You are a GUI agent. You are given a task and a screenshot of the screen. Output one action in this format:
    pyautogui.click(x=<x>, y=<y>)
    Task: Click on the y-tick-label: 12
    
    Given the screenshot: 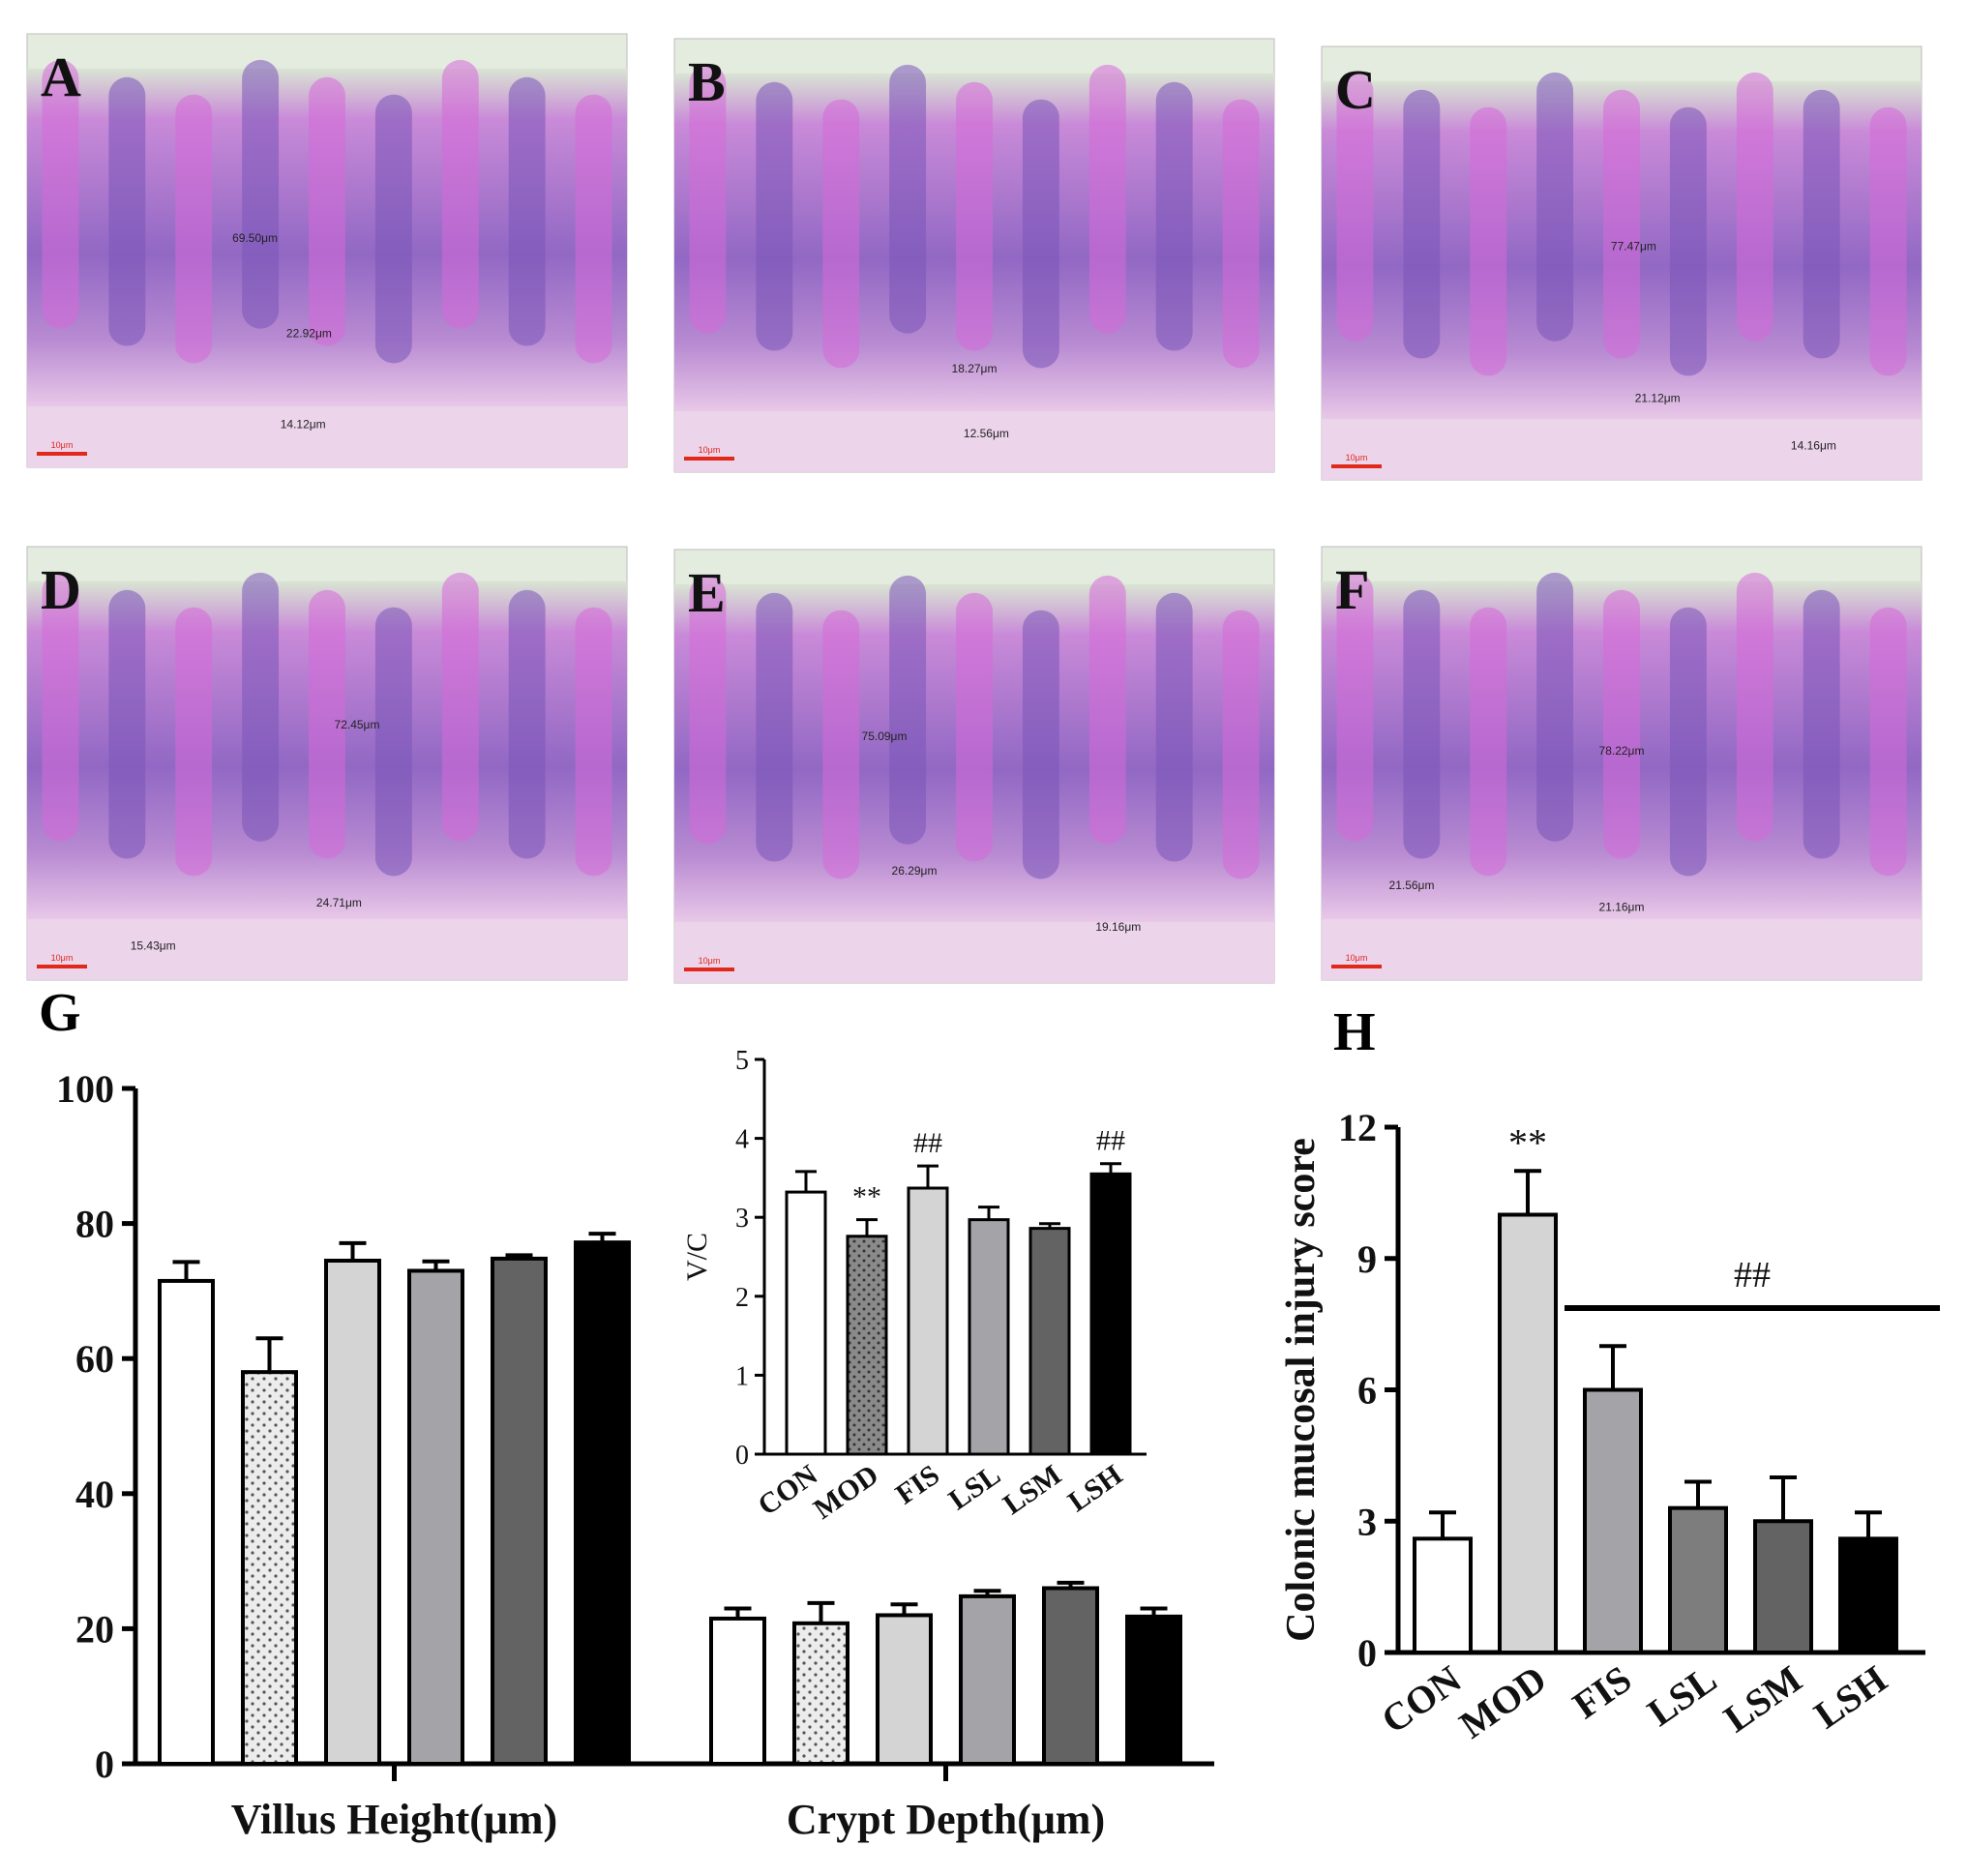 What is the action you would take?
    pyautogui.click(x=1357, y=1127)
    